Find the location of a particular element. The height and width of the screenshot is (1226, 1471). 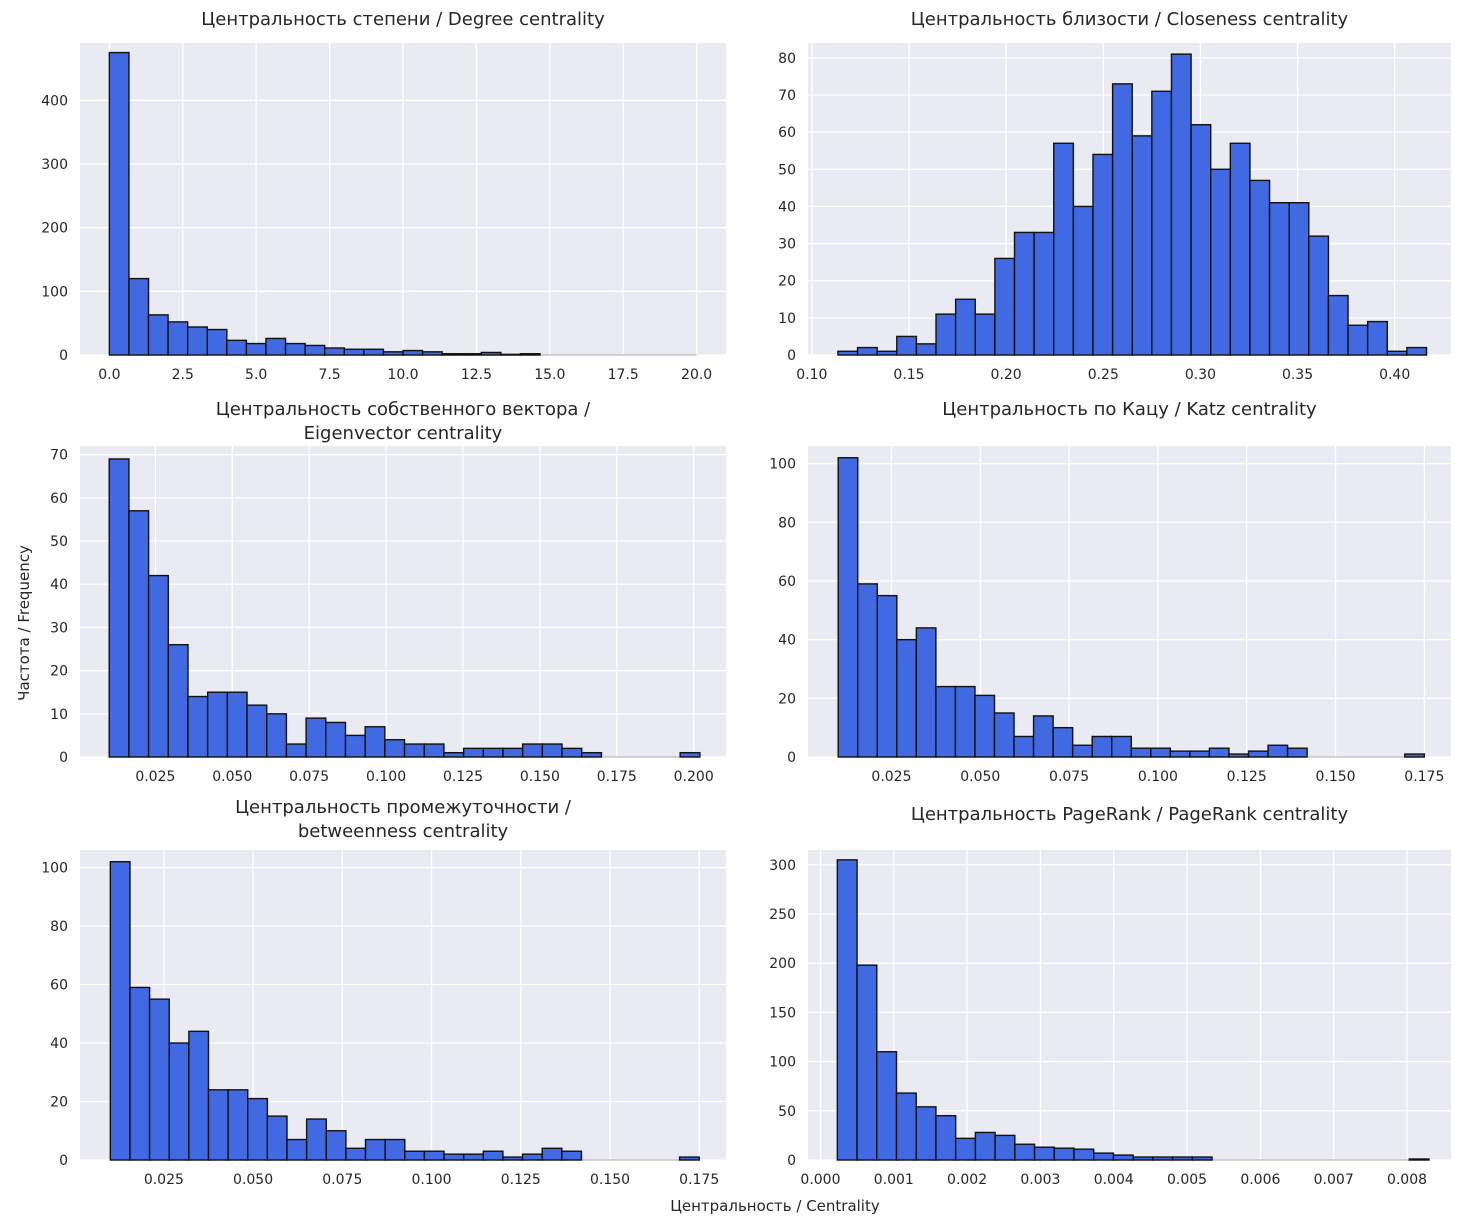

x-tick-label: 0.008 is located at coordinates (1407, 1180).